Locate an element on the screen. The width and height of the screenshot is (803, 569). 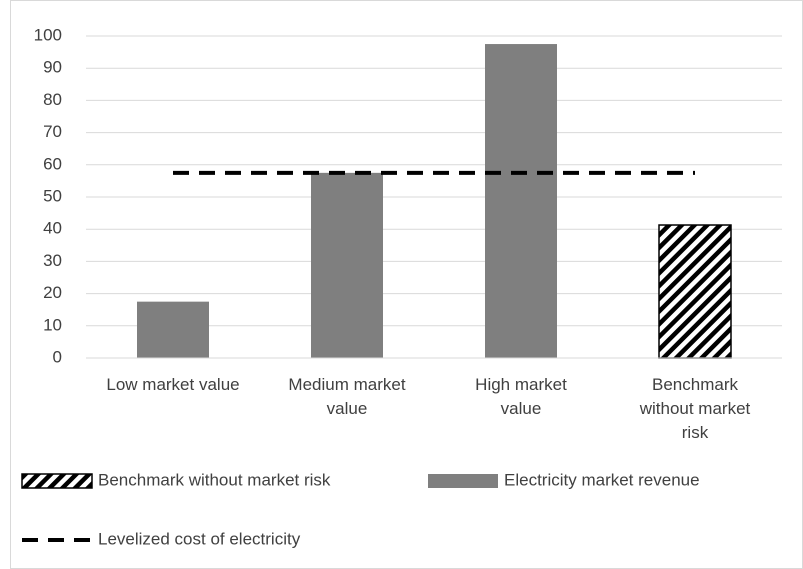
y-tick-label: 20 is located at coordinates (52, 292).